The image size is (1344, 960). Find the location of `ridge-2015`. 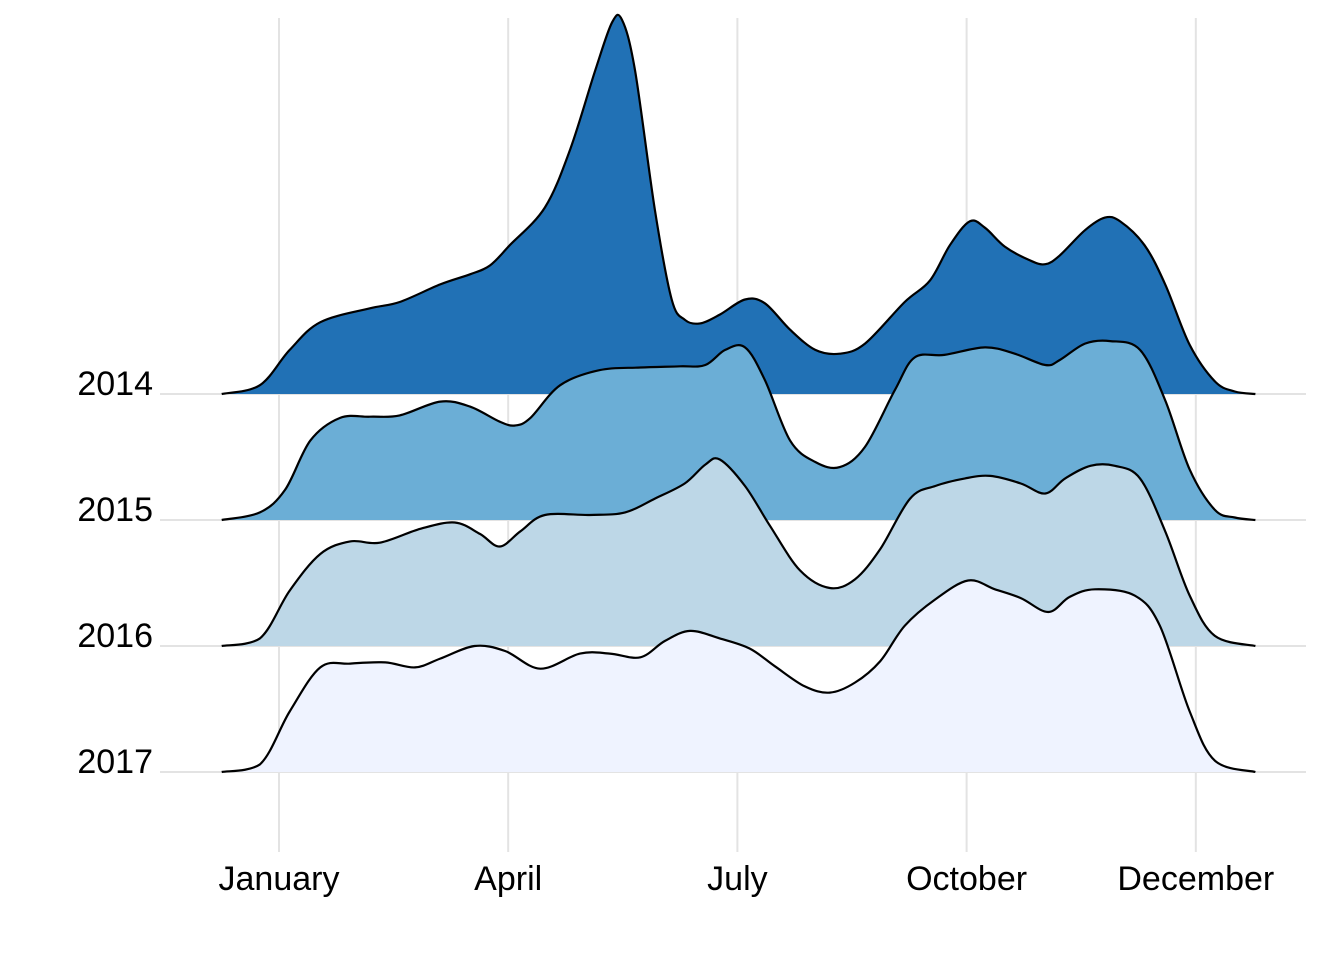

ridge-2015 is located at coordinates (738, 430).